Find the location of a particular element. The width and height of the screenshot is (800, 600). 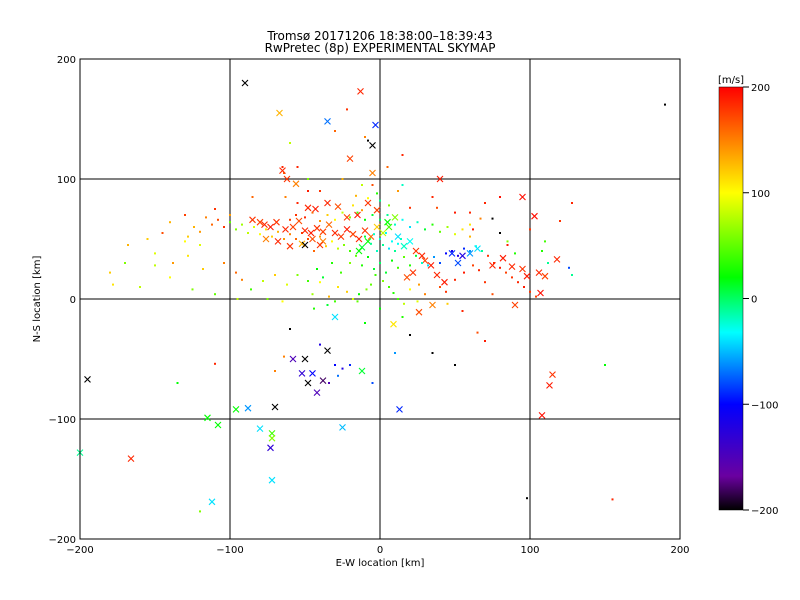

colorbar-ticks: 200 100 0 −100 −200 is located at coordinates (760, 300).